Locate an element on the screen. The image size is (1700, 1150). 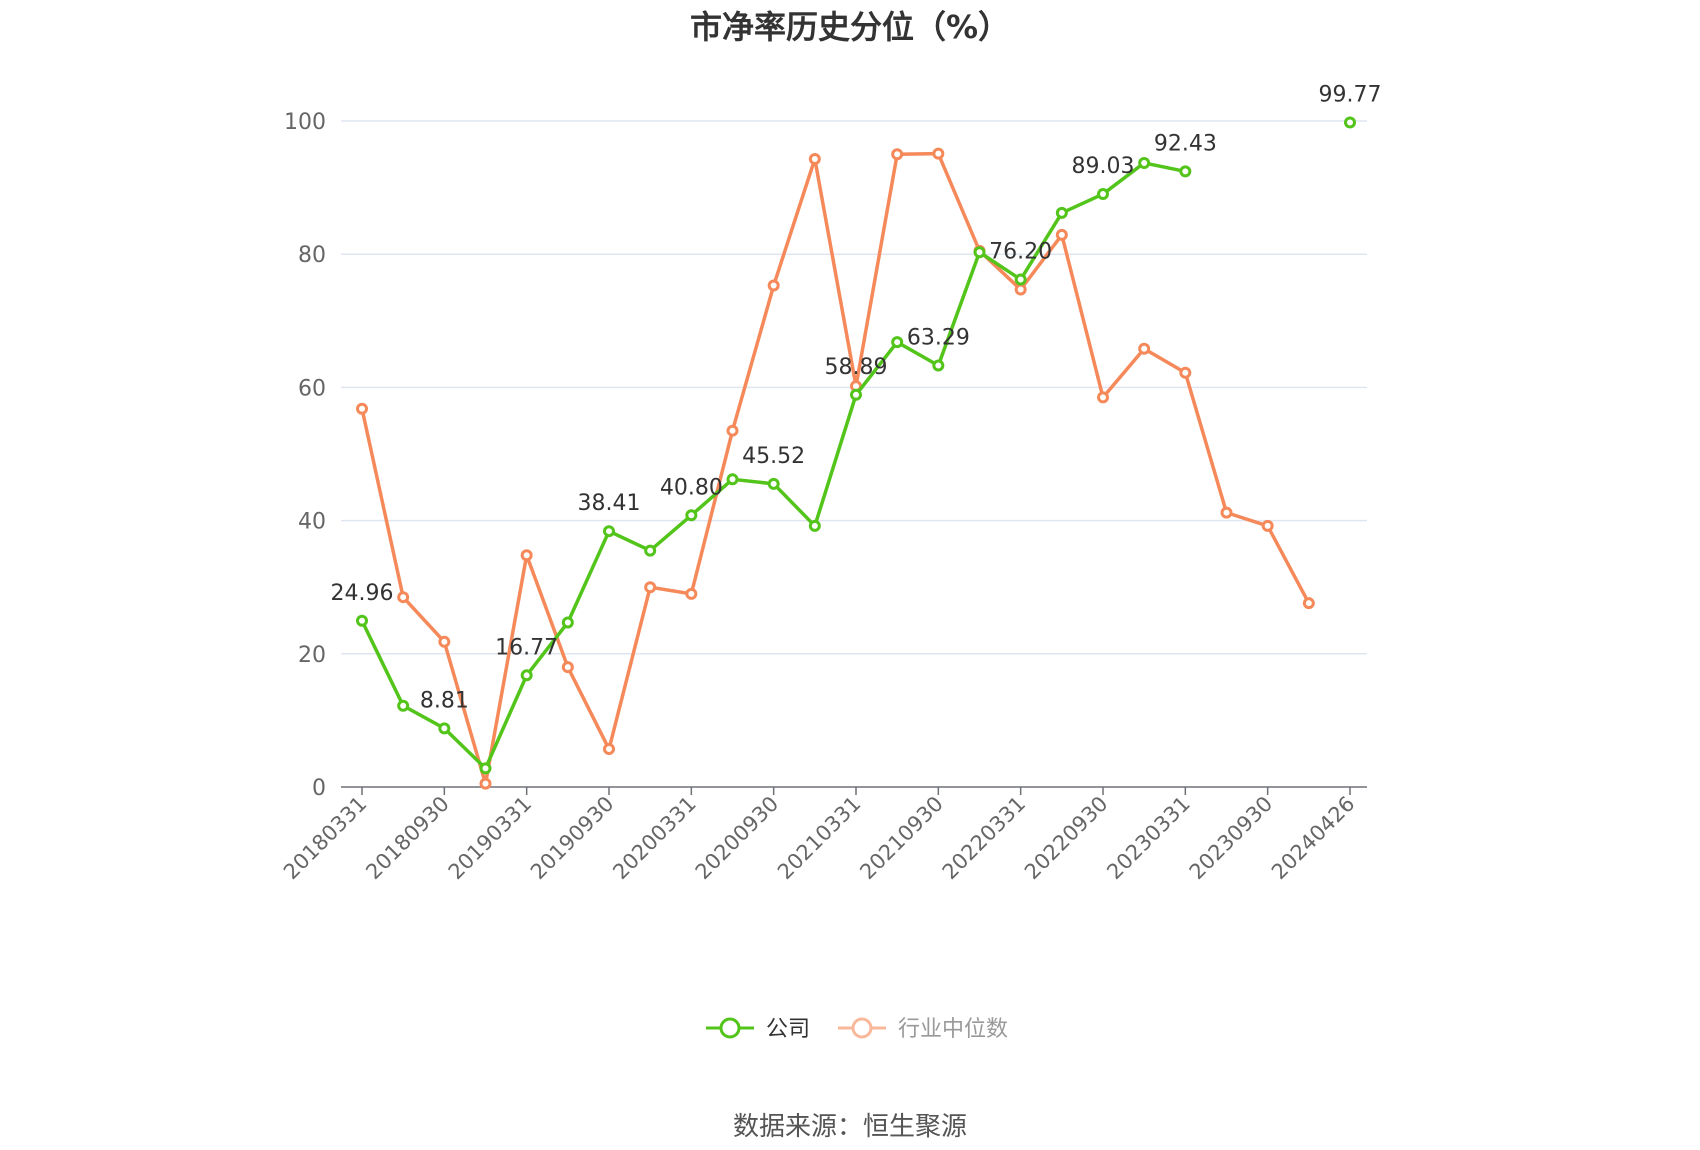
y-tick-label: 20 is located at coordinates (312, 655).